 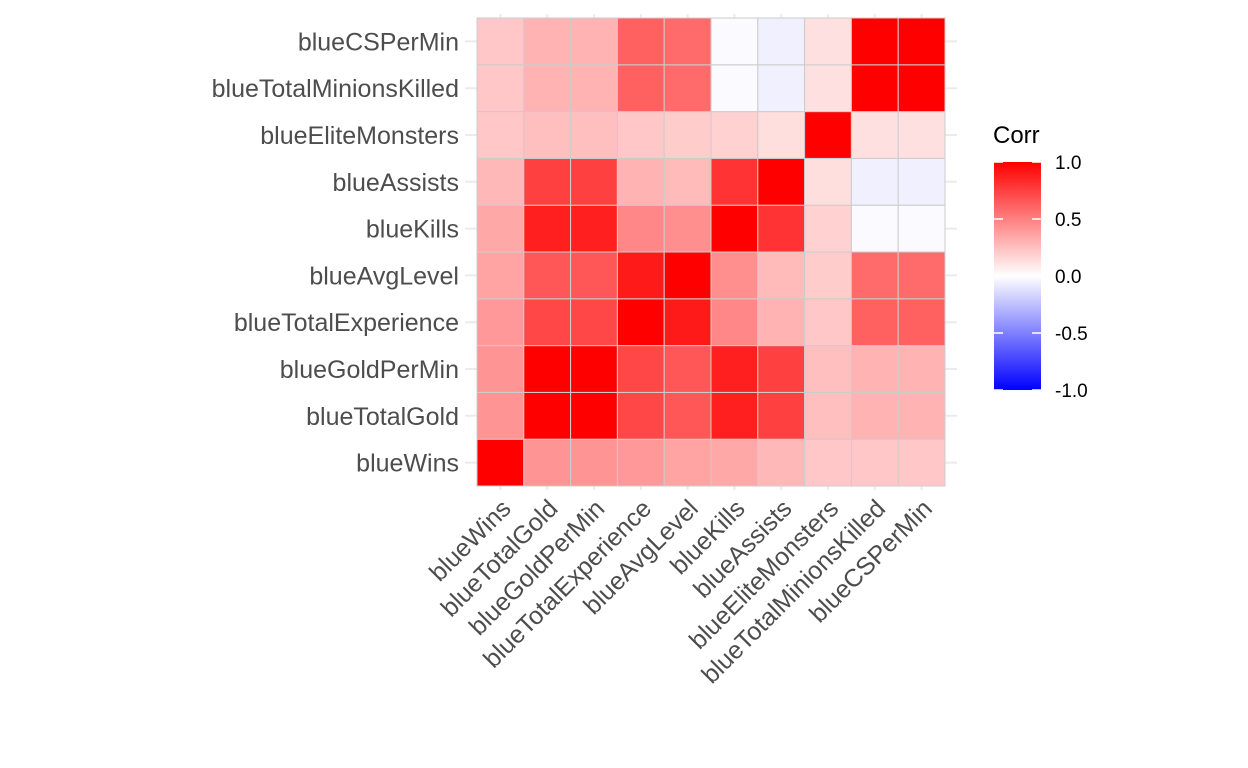 What do you see at coordinates (335, 89) in the screenshot?
I see `y-tick-label: blueTotalMinionsKilled` at bounding box center [335, 89].